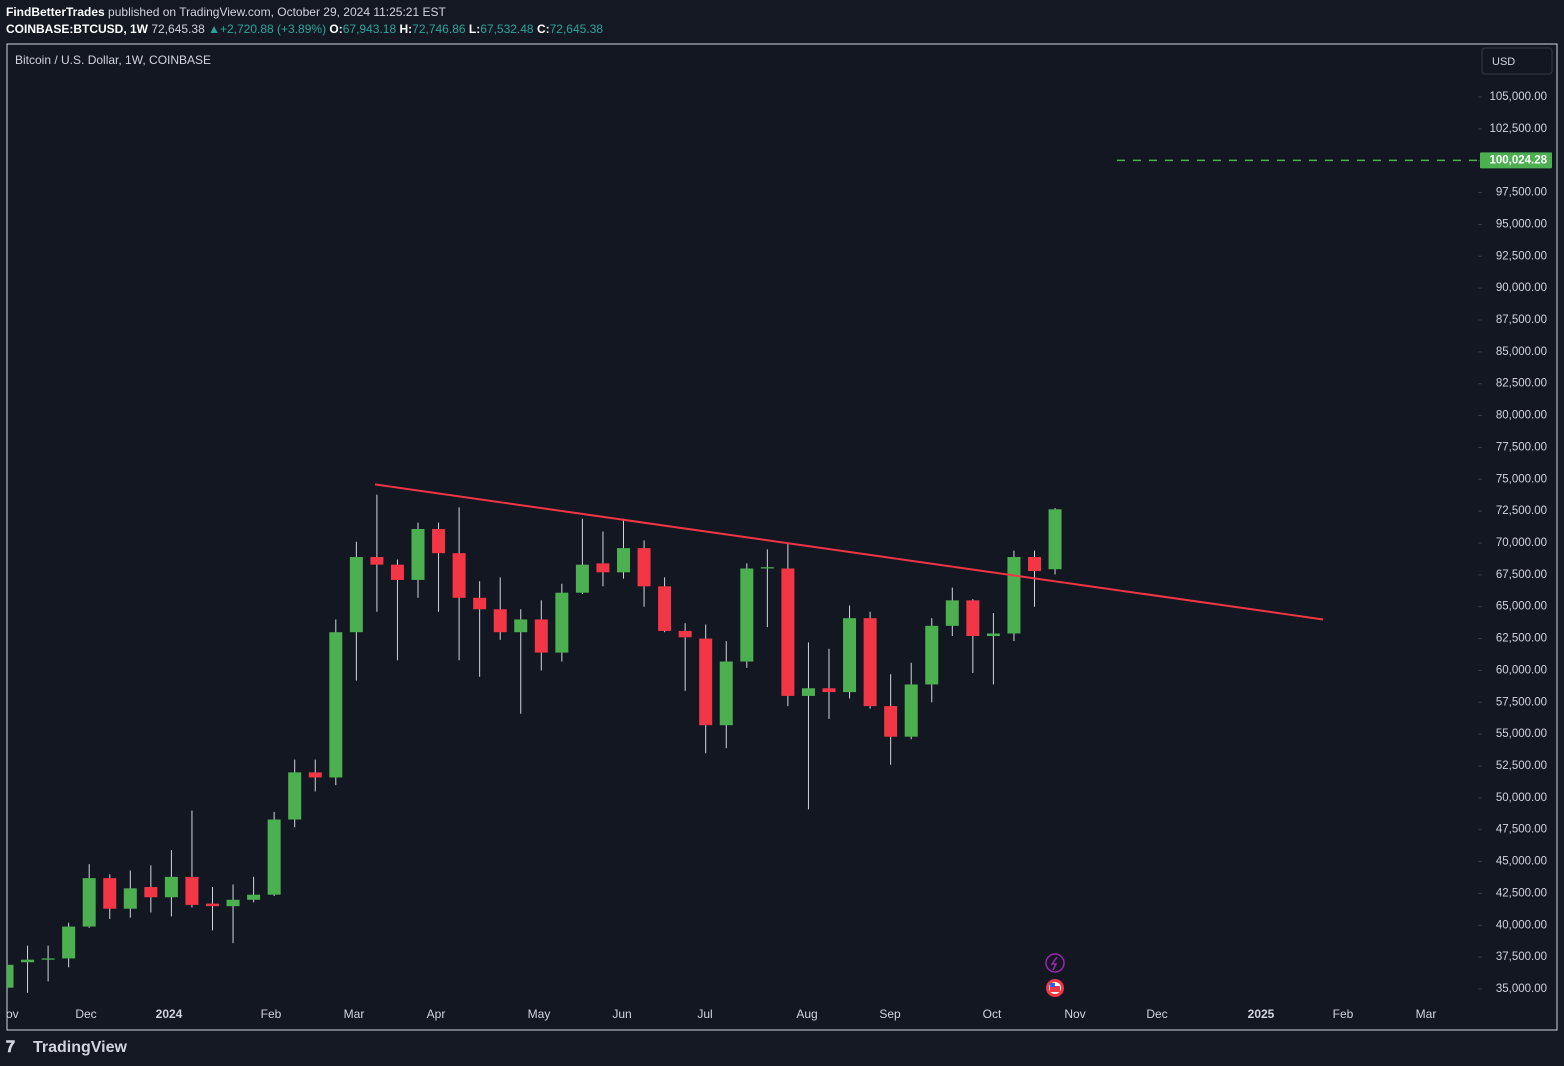 This screenshot has width=1564, height=1066. I want to click on currency-button, so click(1517, 61).